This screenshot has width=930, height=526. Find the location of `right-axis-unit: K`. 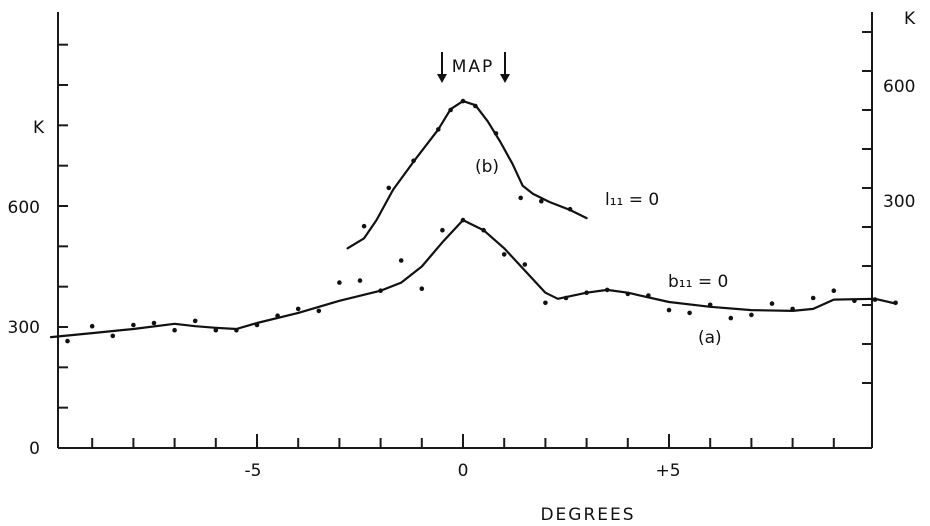

right-axis-unit: K is located at coordinates (910, 19).